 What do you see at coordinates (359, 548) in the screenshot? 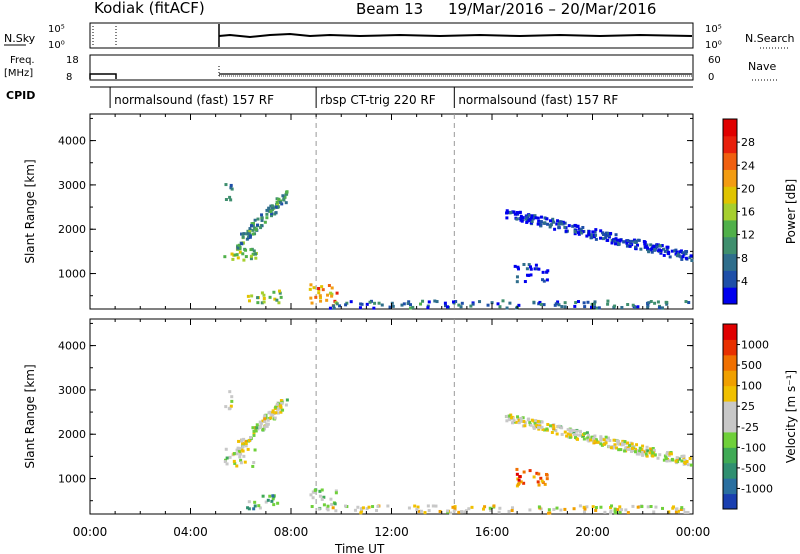
I see `x-axis-title: Time UT` at bounding box center [359, 548].